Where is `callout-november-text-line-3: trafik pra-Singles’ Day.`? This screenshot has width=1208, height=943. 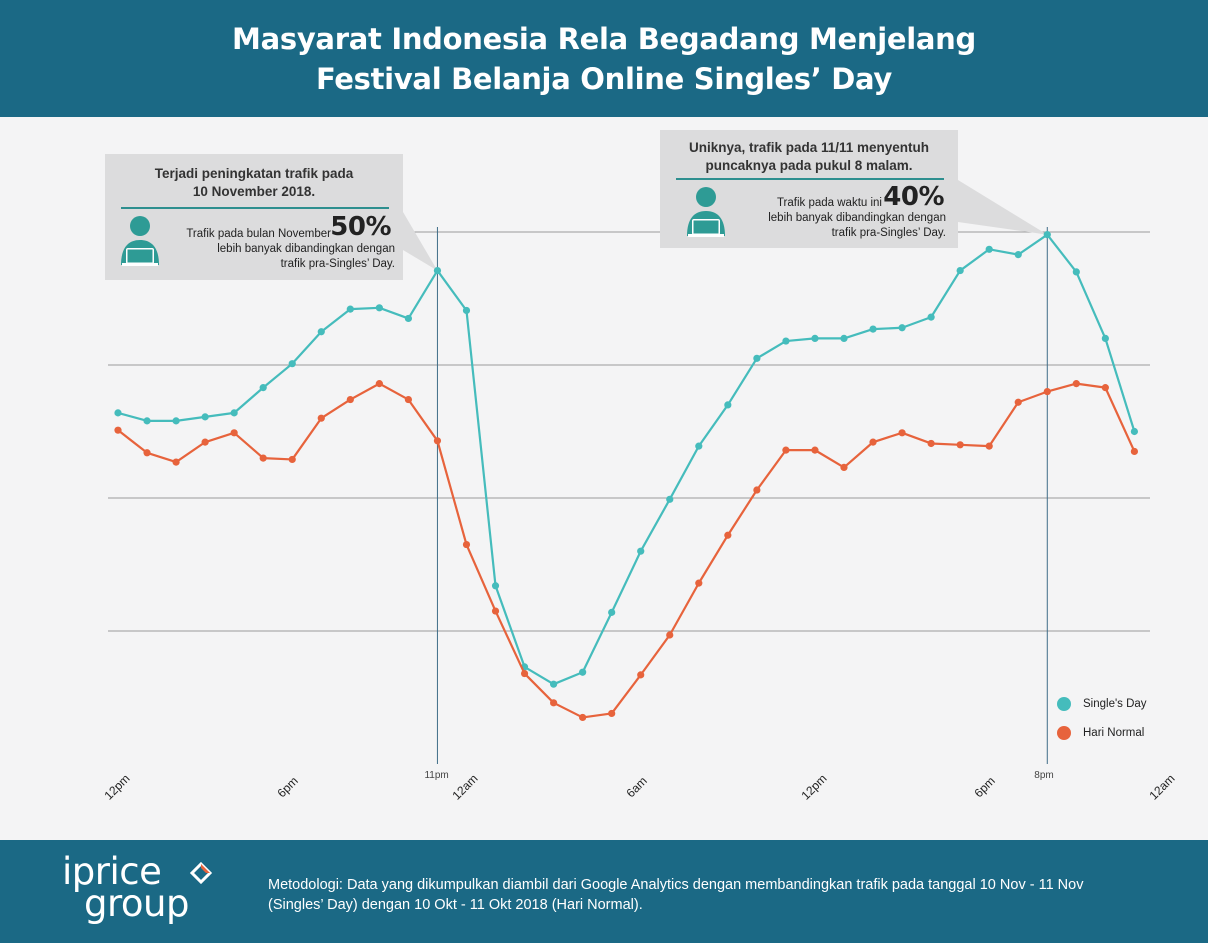
callout-november-text-line-3: trafik pra-Singles’ Day. is located at coordinates (337, 264).